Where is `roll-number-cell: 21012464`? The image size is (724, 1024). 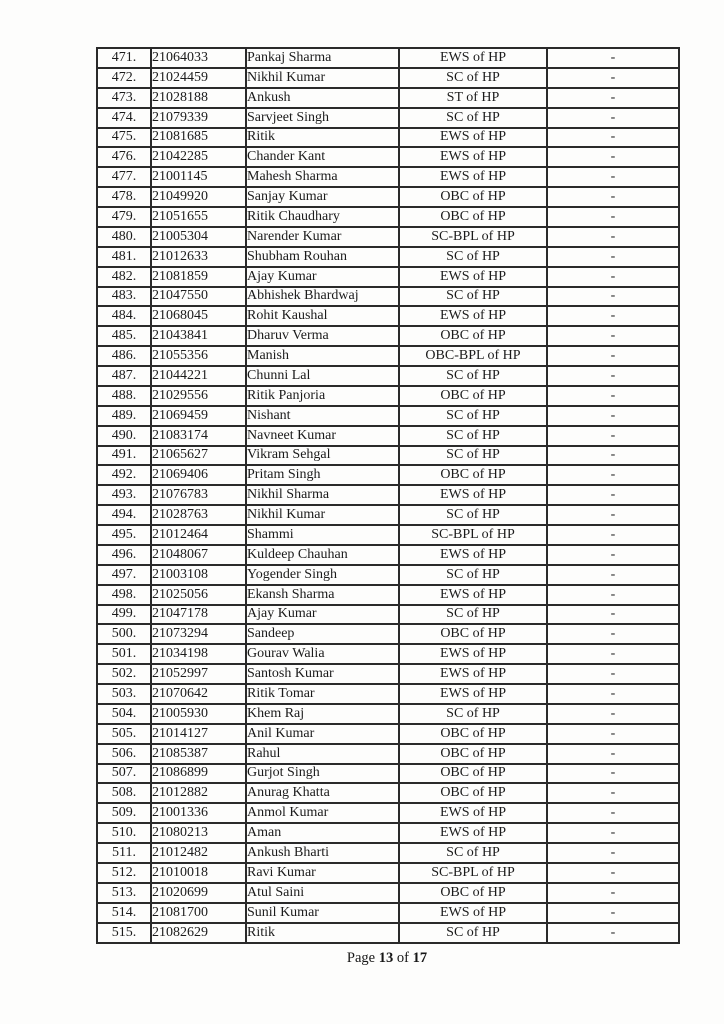 roll-number-cell: 21012464 is located at coordinates (198, 535).